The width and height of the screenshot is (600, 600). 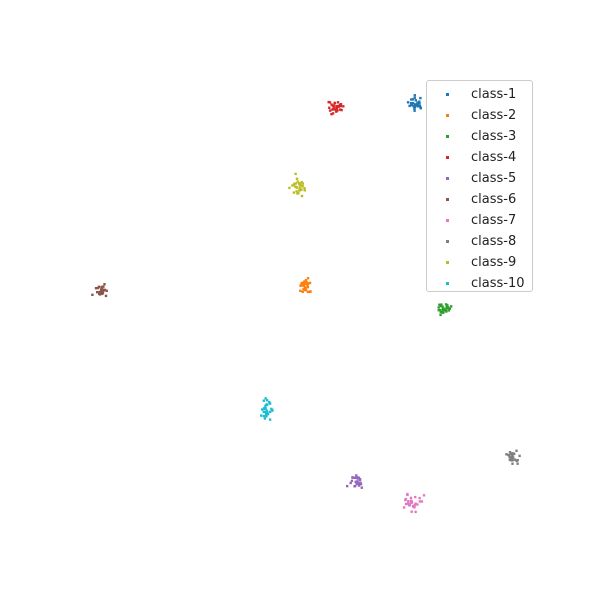 What do you see at coordinates (479, 178) in the screenshot?
I see `legend-item-class-5: class-5` at bounding box center [479, 178].